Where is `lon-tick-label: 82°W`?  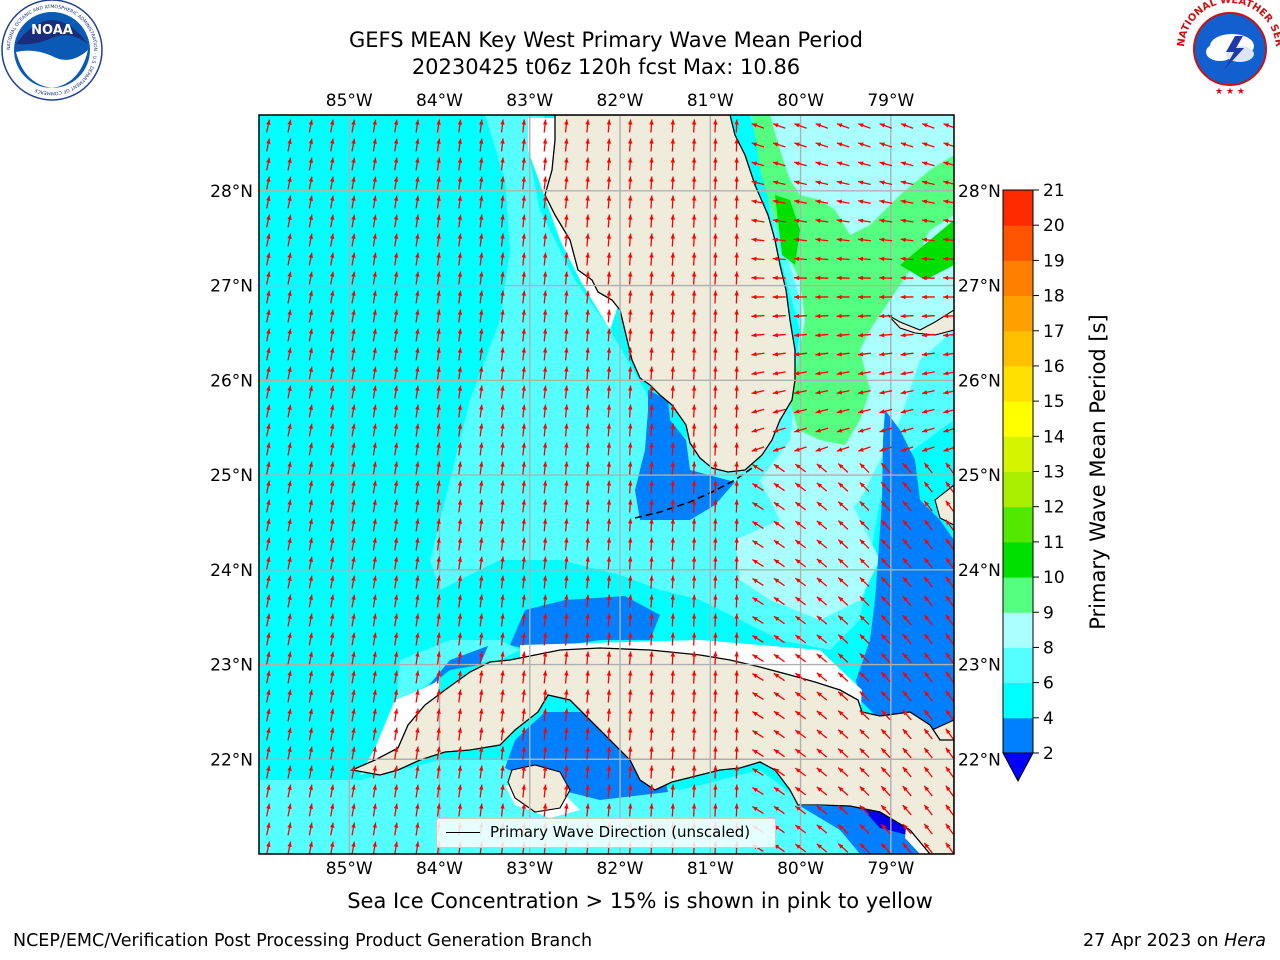 lon-tick-label: 82°W is located at coordinates (620, 869).